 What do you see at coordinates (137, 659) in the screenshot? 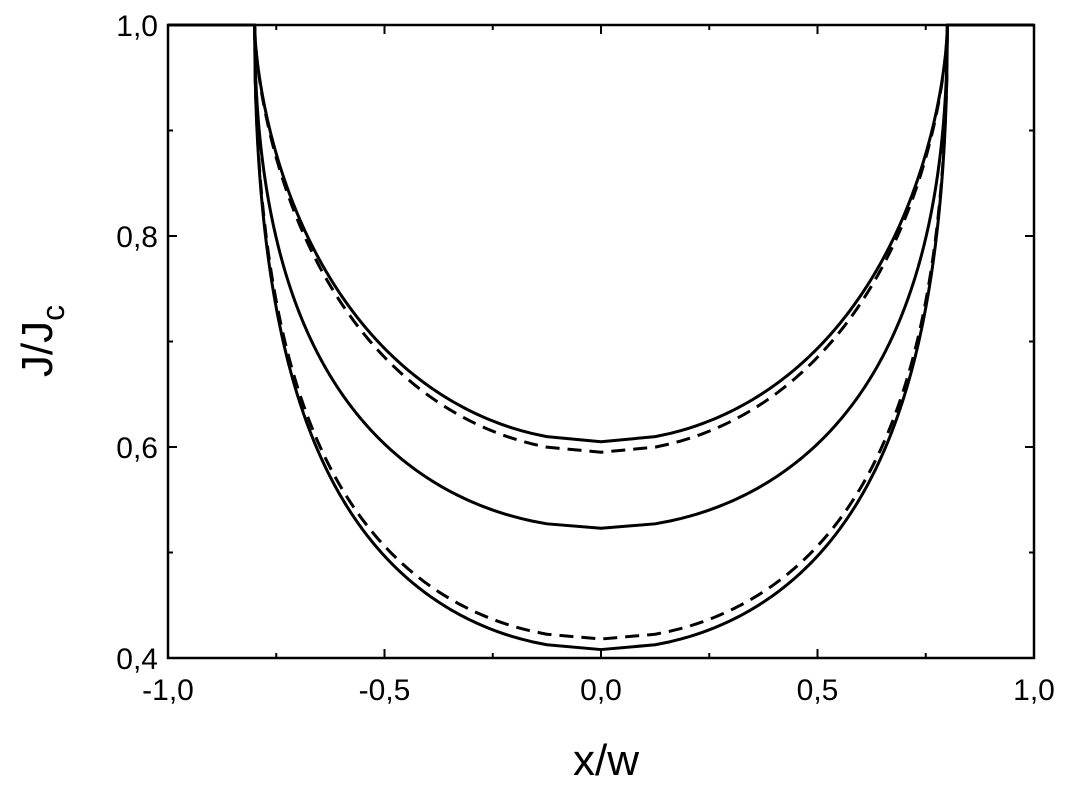
I see `y-tick-label-0: 0,4` at bounding box center [137, 659].